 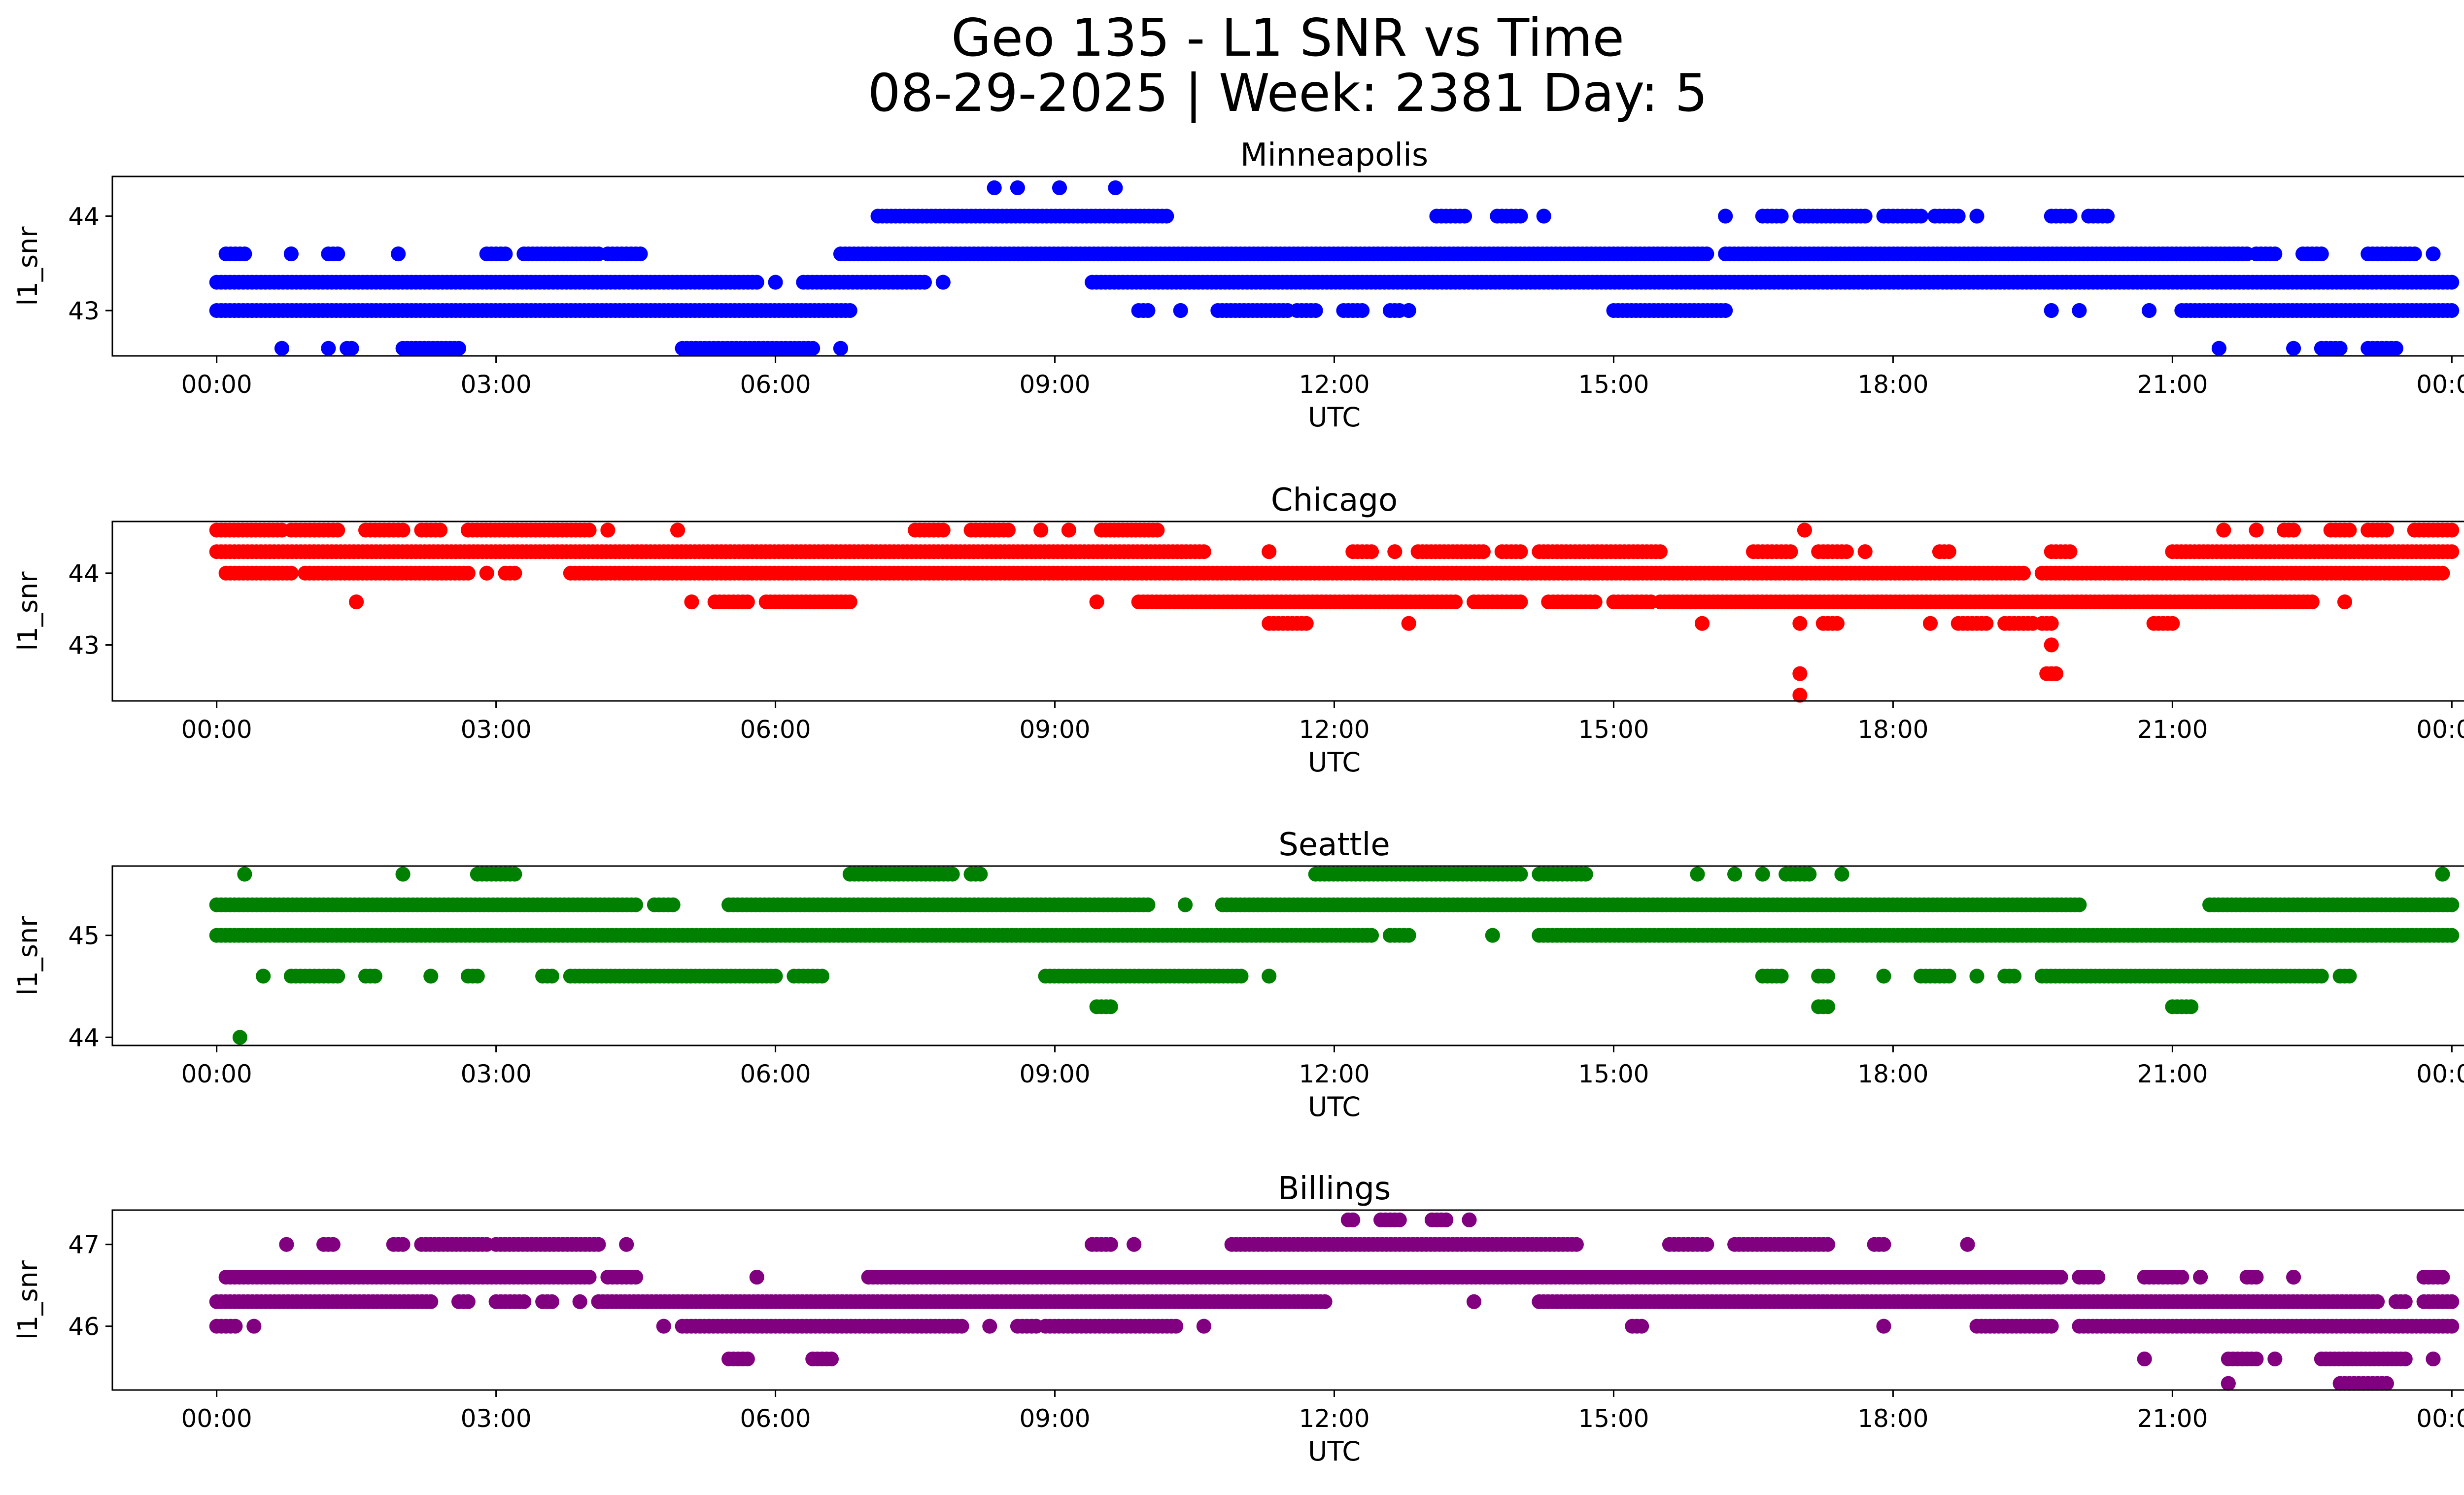 What do you see at coordinates (1287, 93) in the screenshot?
I see `figure-title-line2: 08-29-2025 | Week: 2381 Day: 5` at bounding box center [1287, 93].